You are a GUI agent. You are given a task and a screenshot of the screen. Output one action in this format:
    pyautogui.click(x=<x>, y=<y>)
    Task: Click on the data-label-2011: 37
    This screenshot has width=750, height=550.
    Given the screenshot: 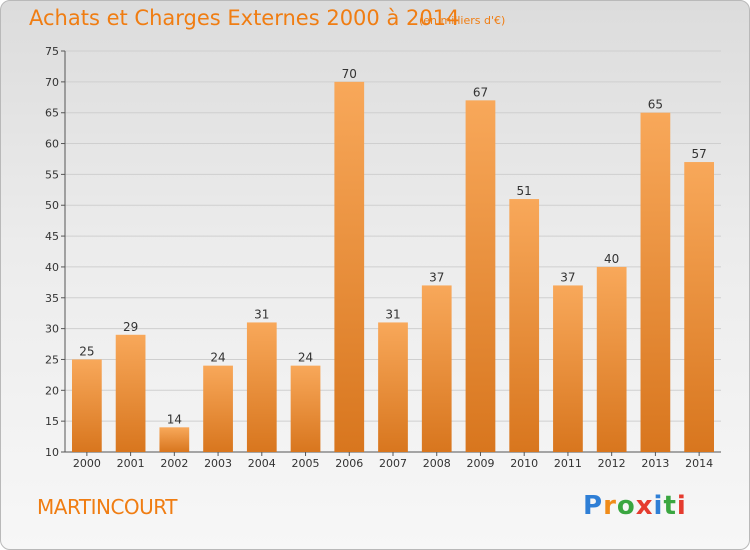 What is the action you would take?
    pyautogui.click(x=567, y=277)
    